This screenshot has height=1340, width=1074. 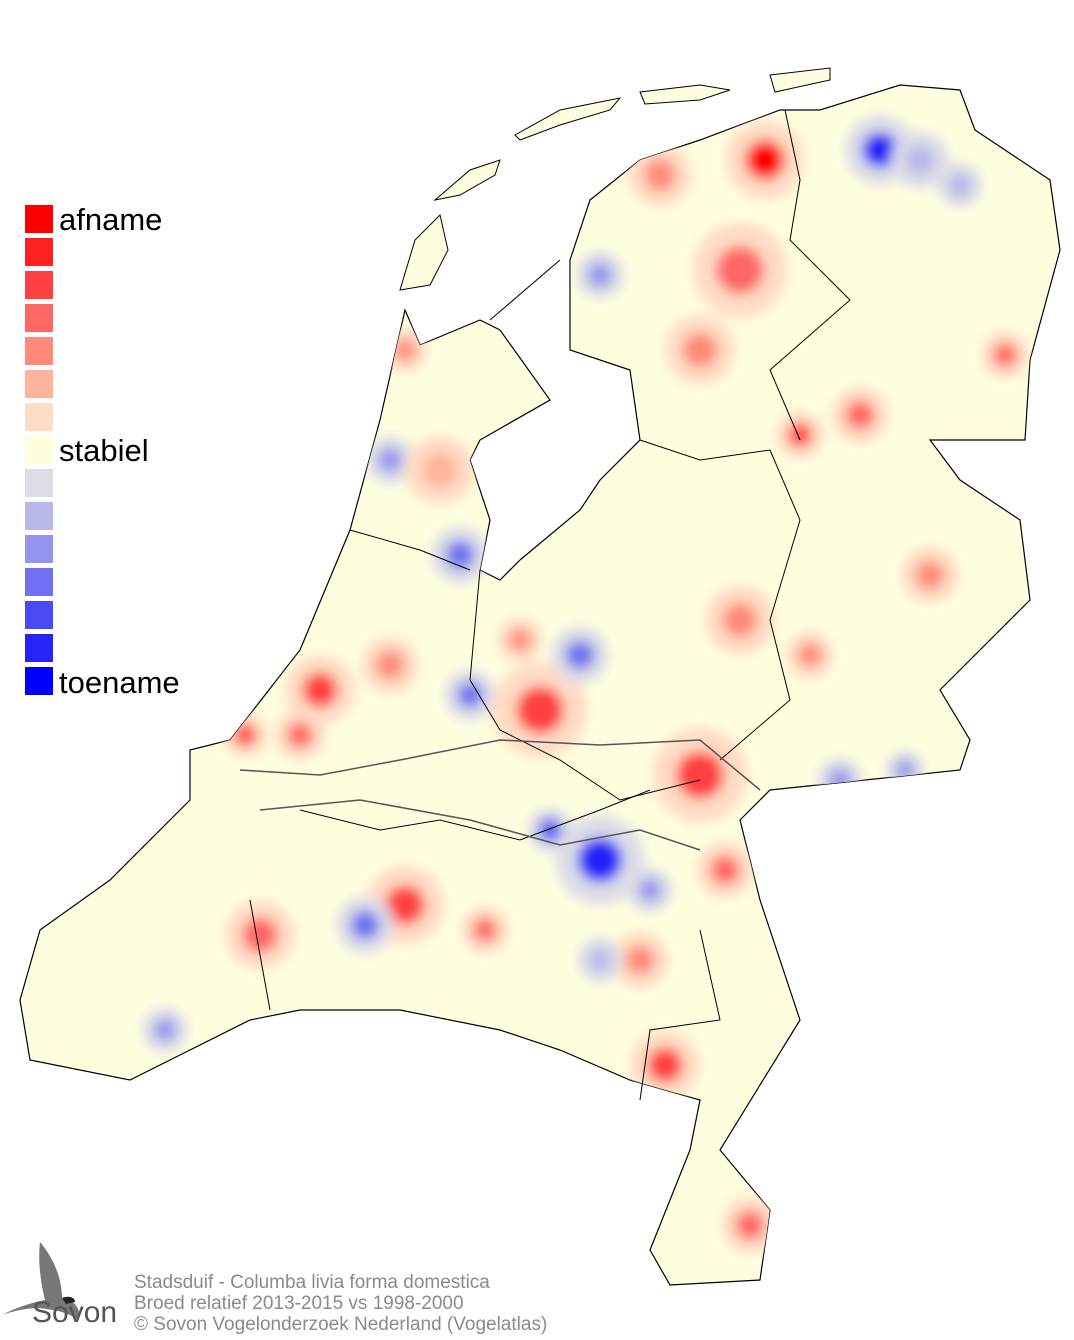 I want to click on sovon-logo-swallow-icon, so click(x=41, y=1281).